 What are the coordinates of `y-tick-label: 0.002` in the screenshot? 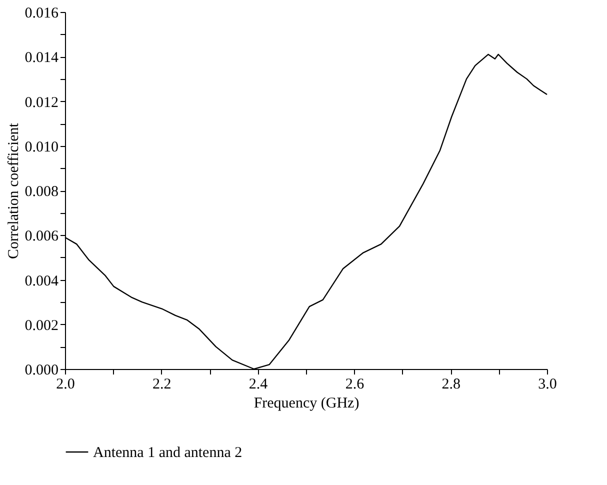 It's located at (41, 326).